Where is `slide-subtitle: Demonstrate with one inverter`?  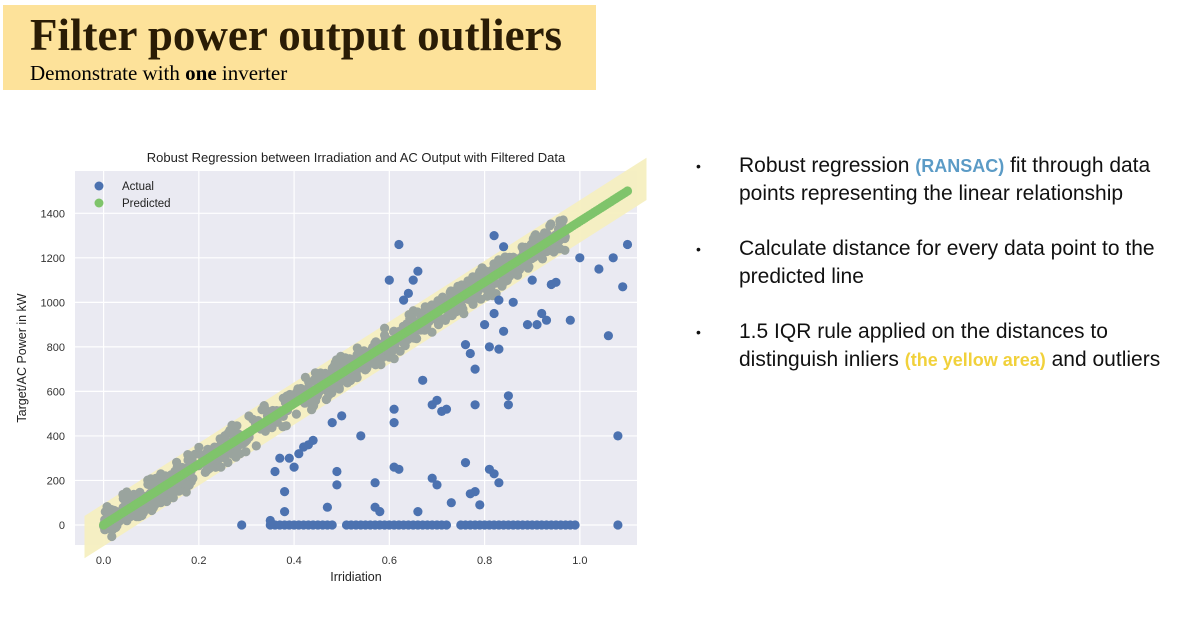
slide-subtitle: Demonstrate with one inverter is located at coordinates (313, 73).